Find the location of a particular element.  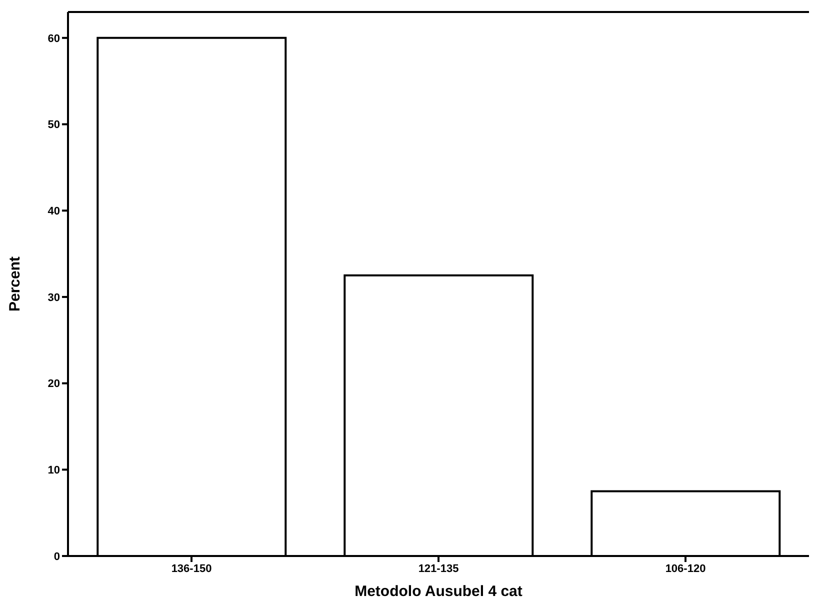

x-tick-label: 121-135 is located at coordinates (438, 568).